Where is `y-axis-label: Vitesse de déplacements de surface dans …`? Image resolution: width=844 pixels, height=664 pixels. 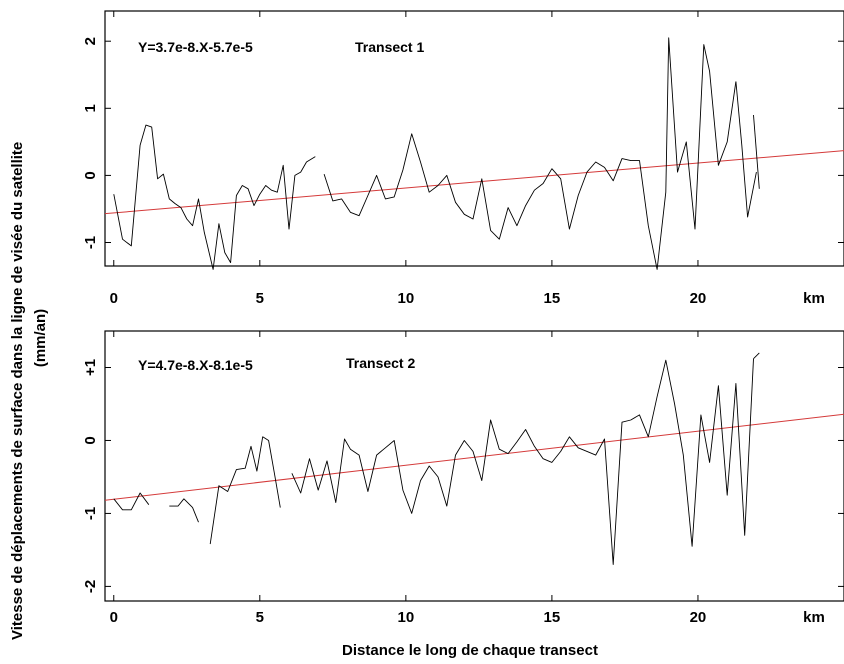 y-axis-label: Vitesse de déplacements de surface dans … is located at coordinates (17, 391).